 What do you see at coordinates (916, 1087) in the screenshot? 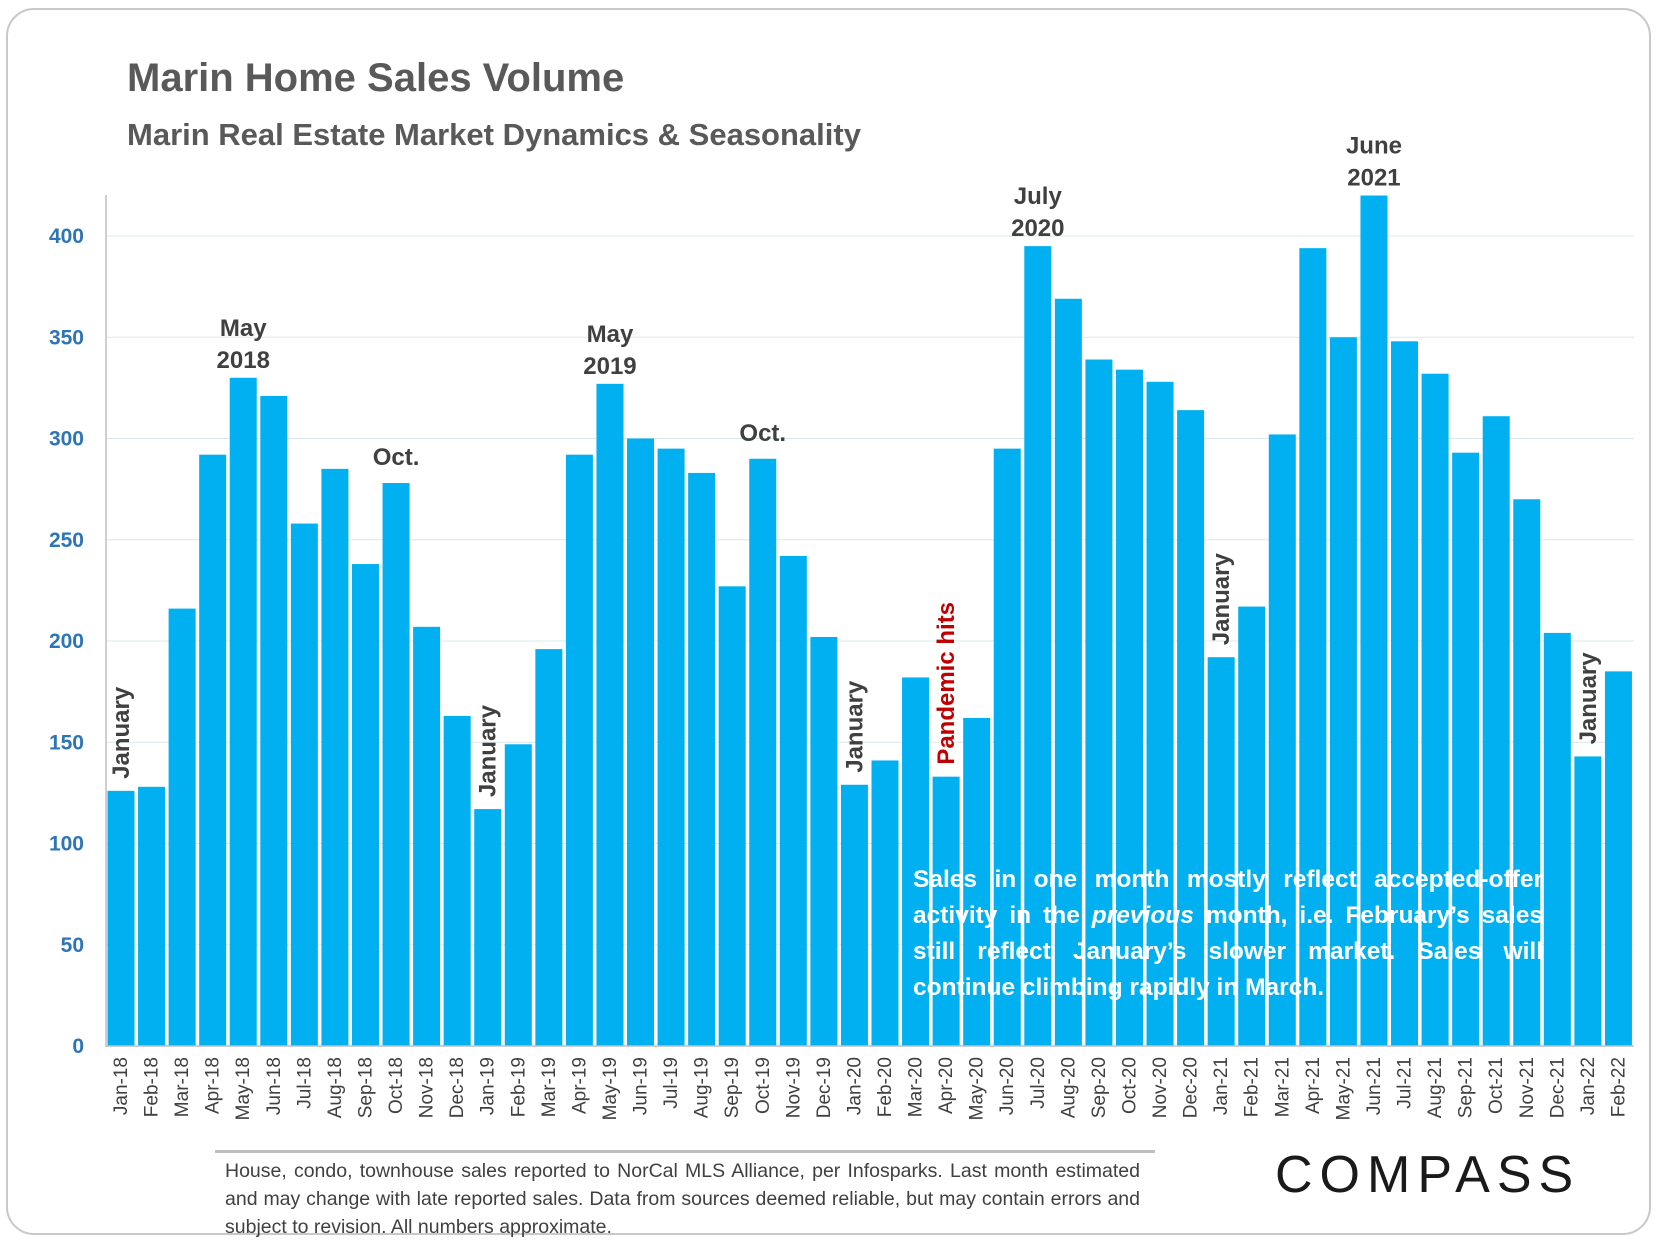
I see `x-tick-label: Mar-20` at bounding box center [916, 1087].